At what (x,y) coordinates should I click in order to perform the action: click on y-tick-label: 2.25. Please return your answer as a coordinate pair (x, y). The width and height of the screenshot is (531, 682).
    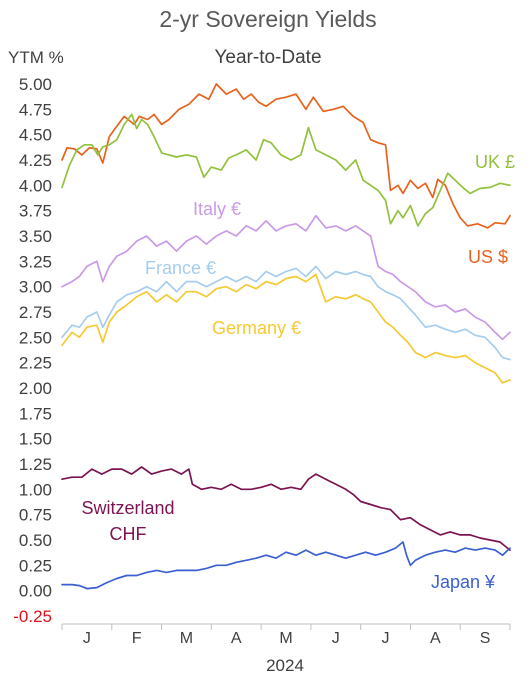
    Looking at the image, I should click on (35, 363).